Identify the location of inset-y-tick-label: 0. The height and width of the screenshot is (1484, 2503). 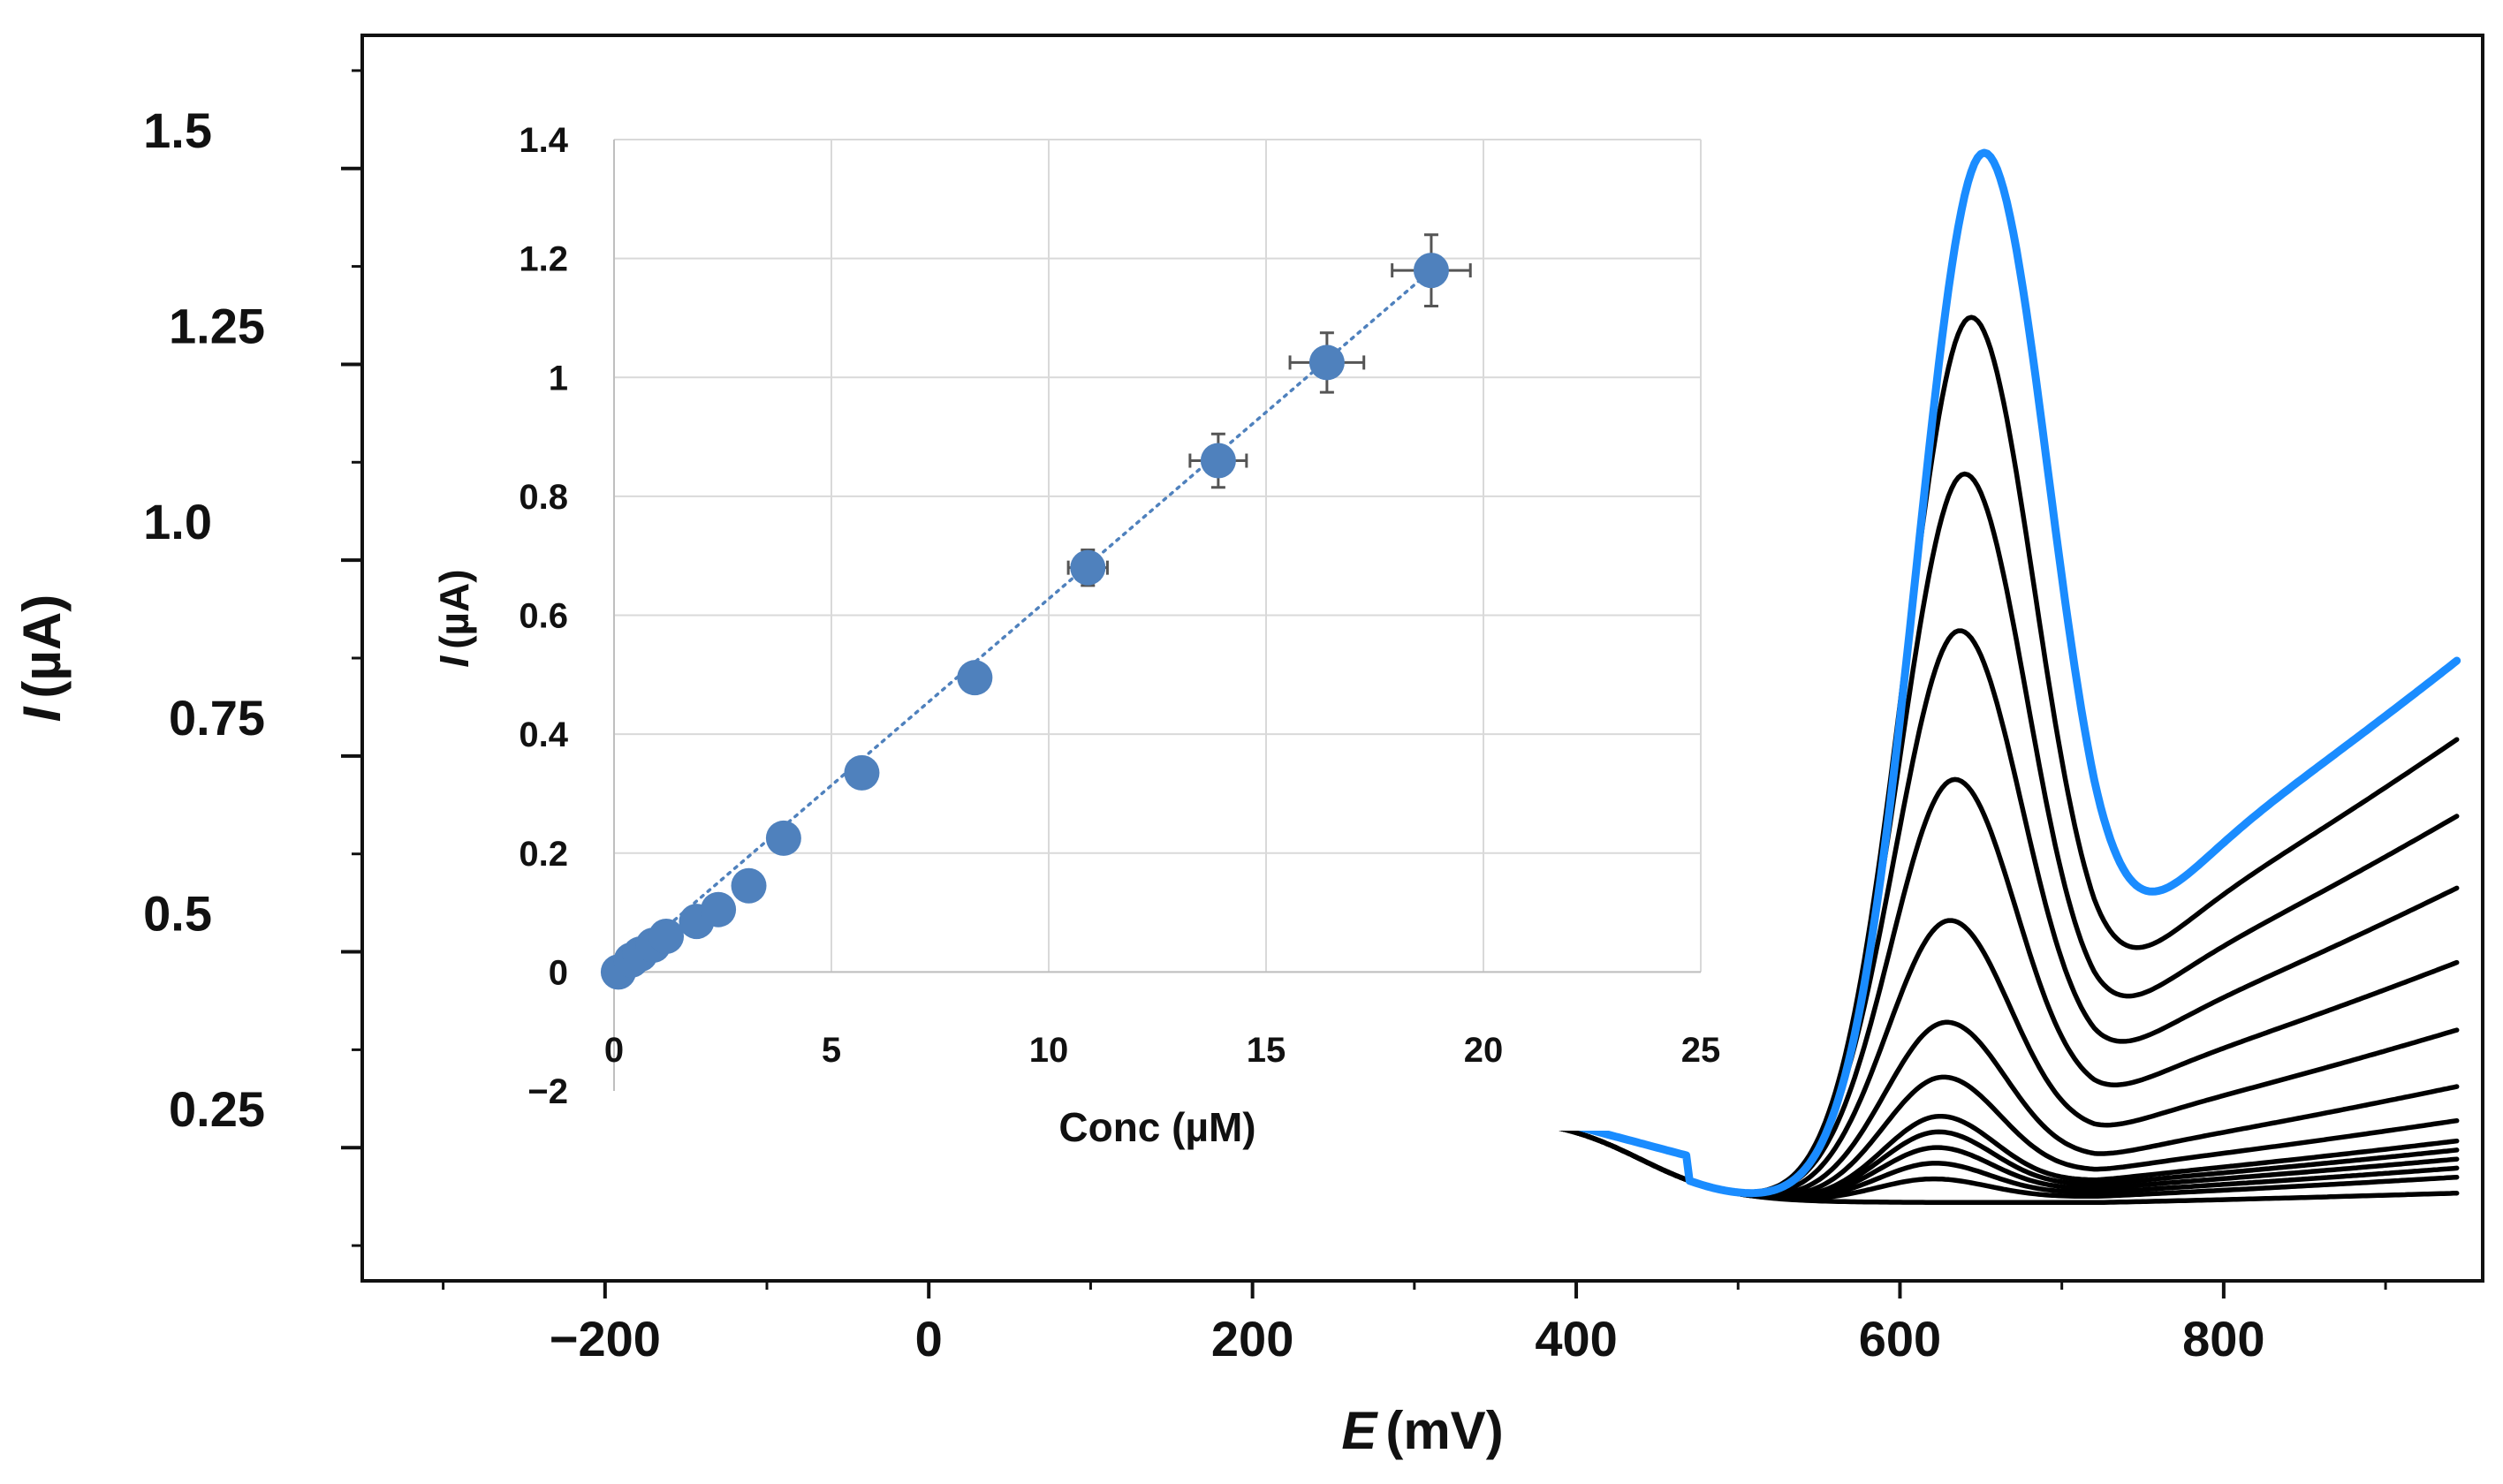
(558, 972).